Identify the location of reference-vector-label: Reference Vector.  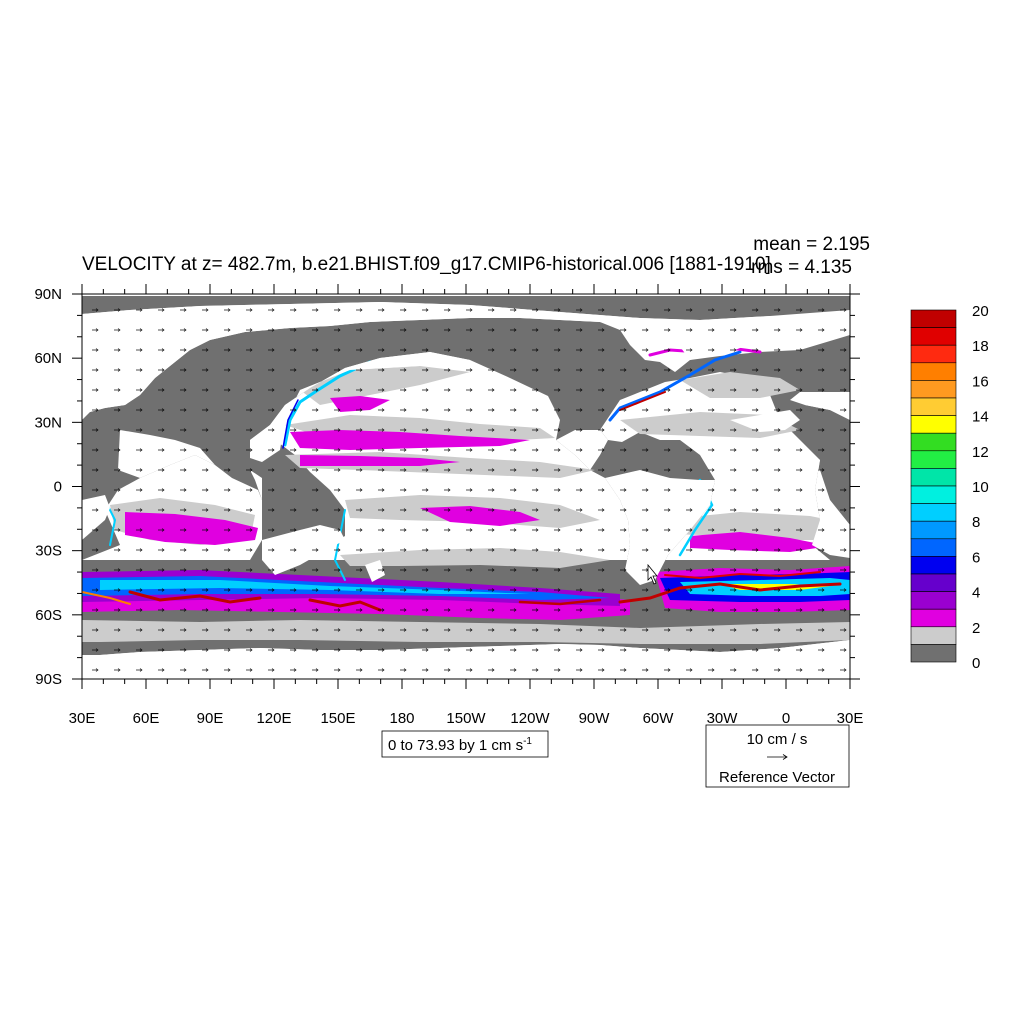
(777, 777).